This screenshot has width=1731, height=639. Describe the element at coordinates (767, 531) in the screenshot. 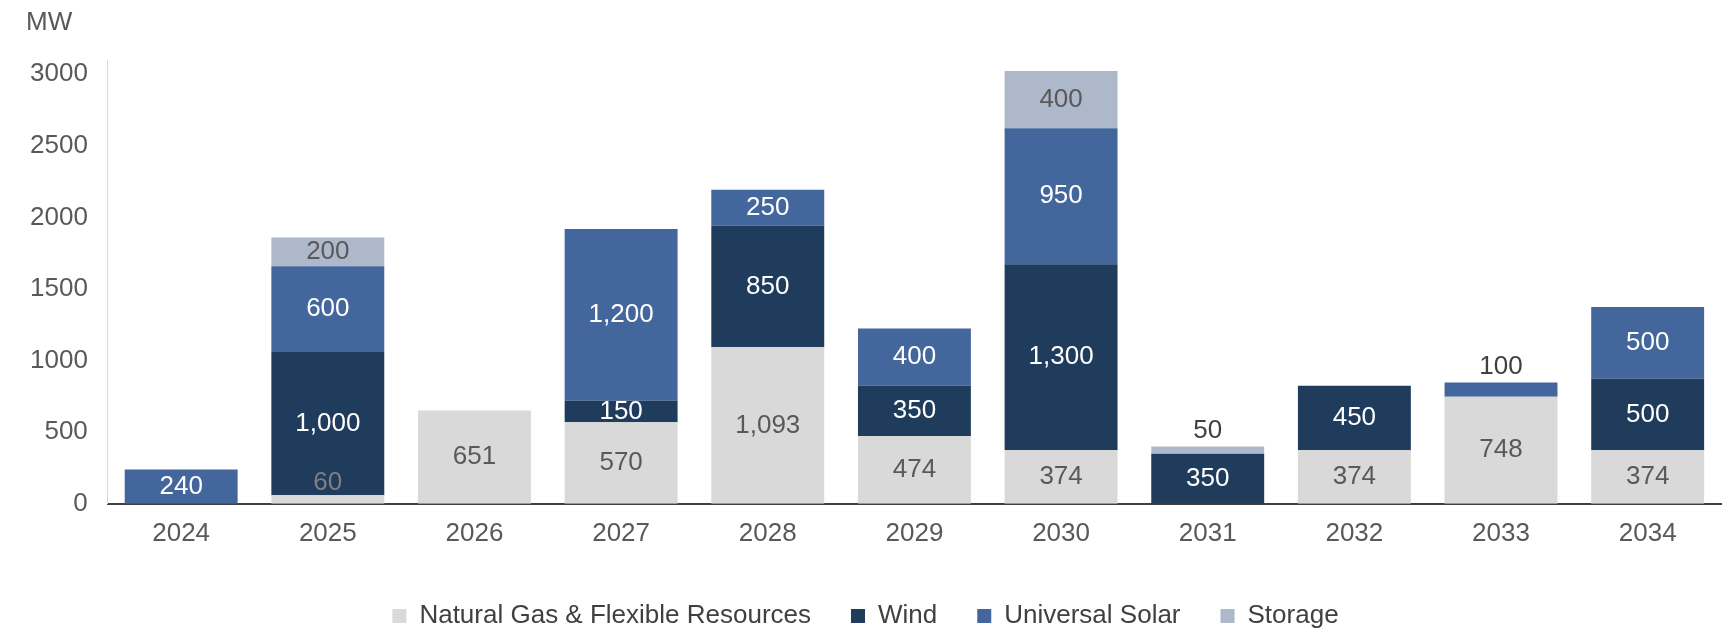

I see `x-tick-label: 2028` at that location.